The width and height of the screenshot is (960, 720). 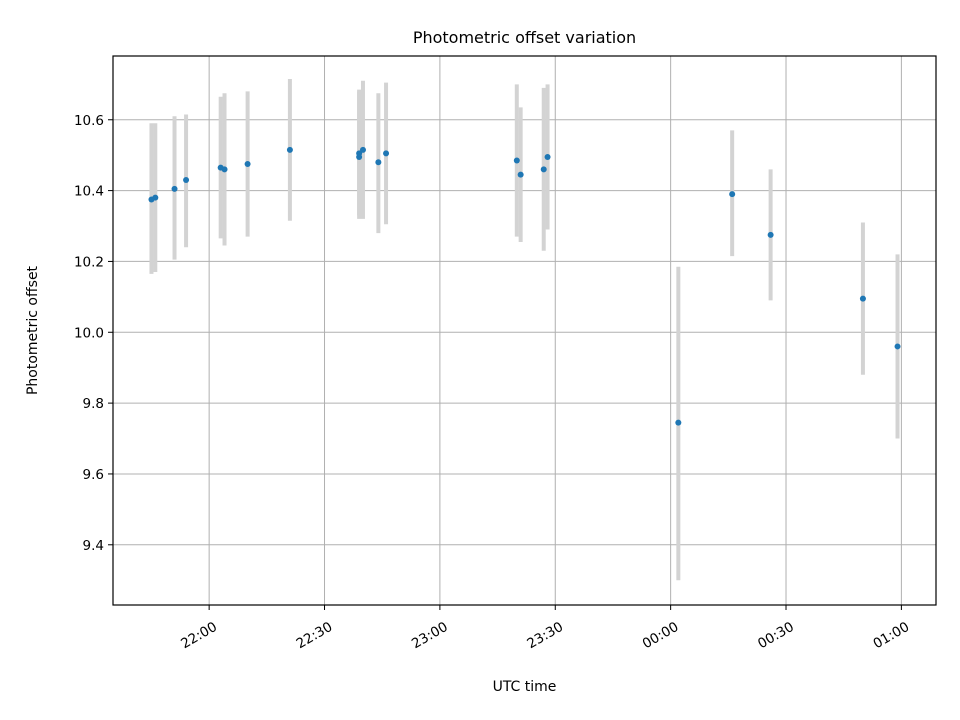 I want to click on y-tick-label: 10.6, so click(x=89, y=121).